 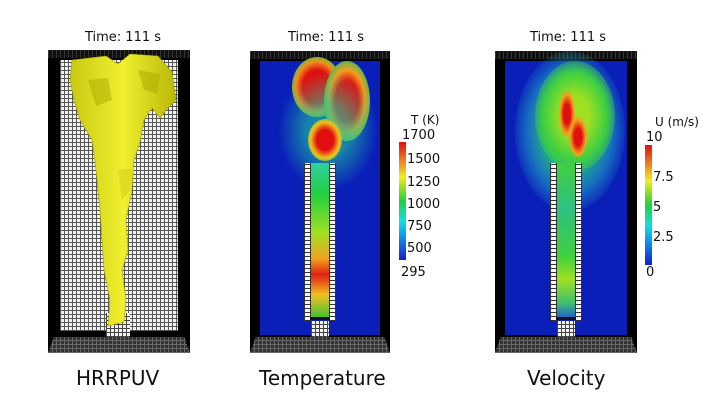 I want to click on colorbar-tick: 10, so click(x=654, y=137).